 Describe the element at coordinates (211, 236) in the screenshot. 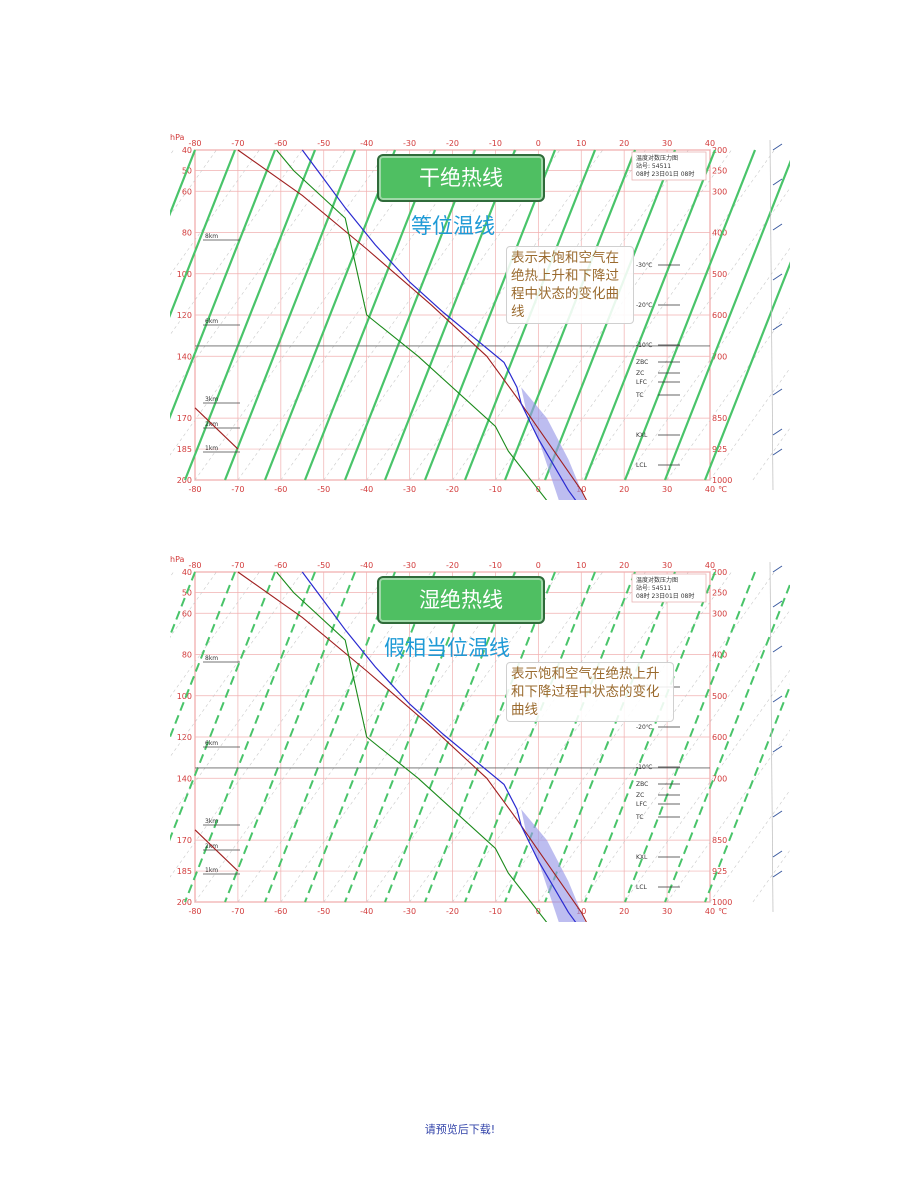

I see `height-mark-label: 8km` at that location.